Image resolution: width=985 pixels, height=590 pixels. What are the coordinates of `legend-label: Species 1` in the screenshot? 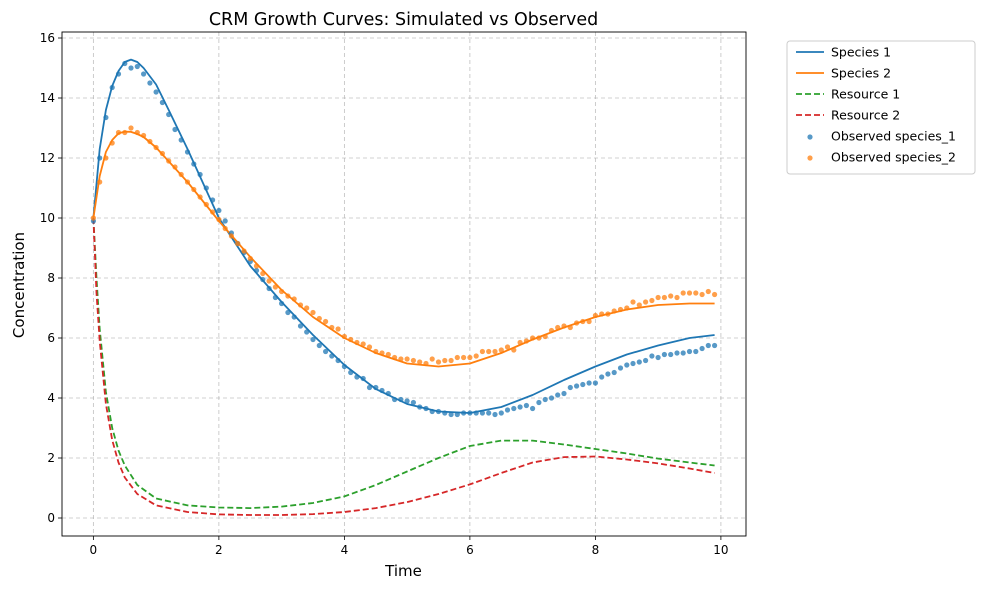 It's located at (861, 52).